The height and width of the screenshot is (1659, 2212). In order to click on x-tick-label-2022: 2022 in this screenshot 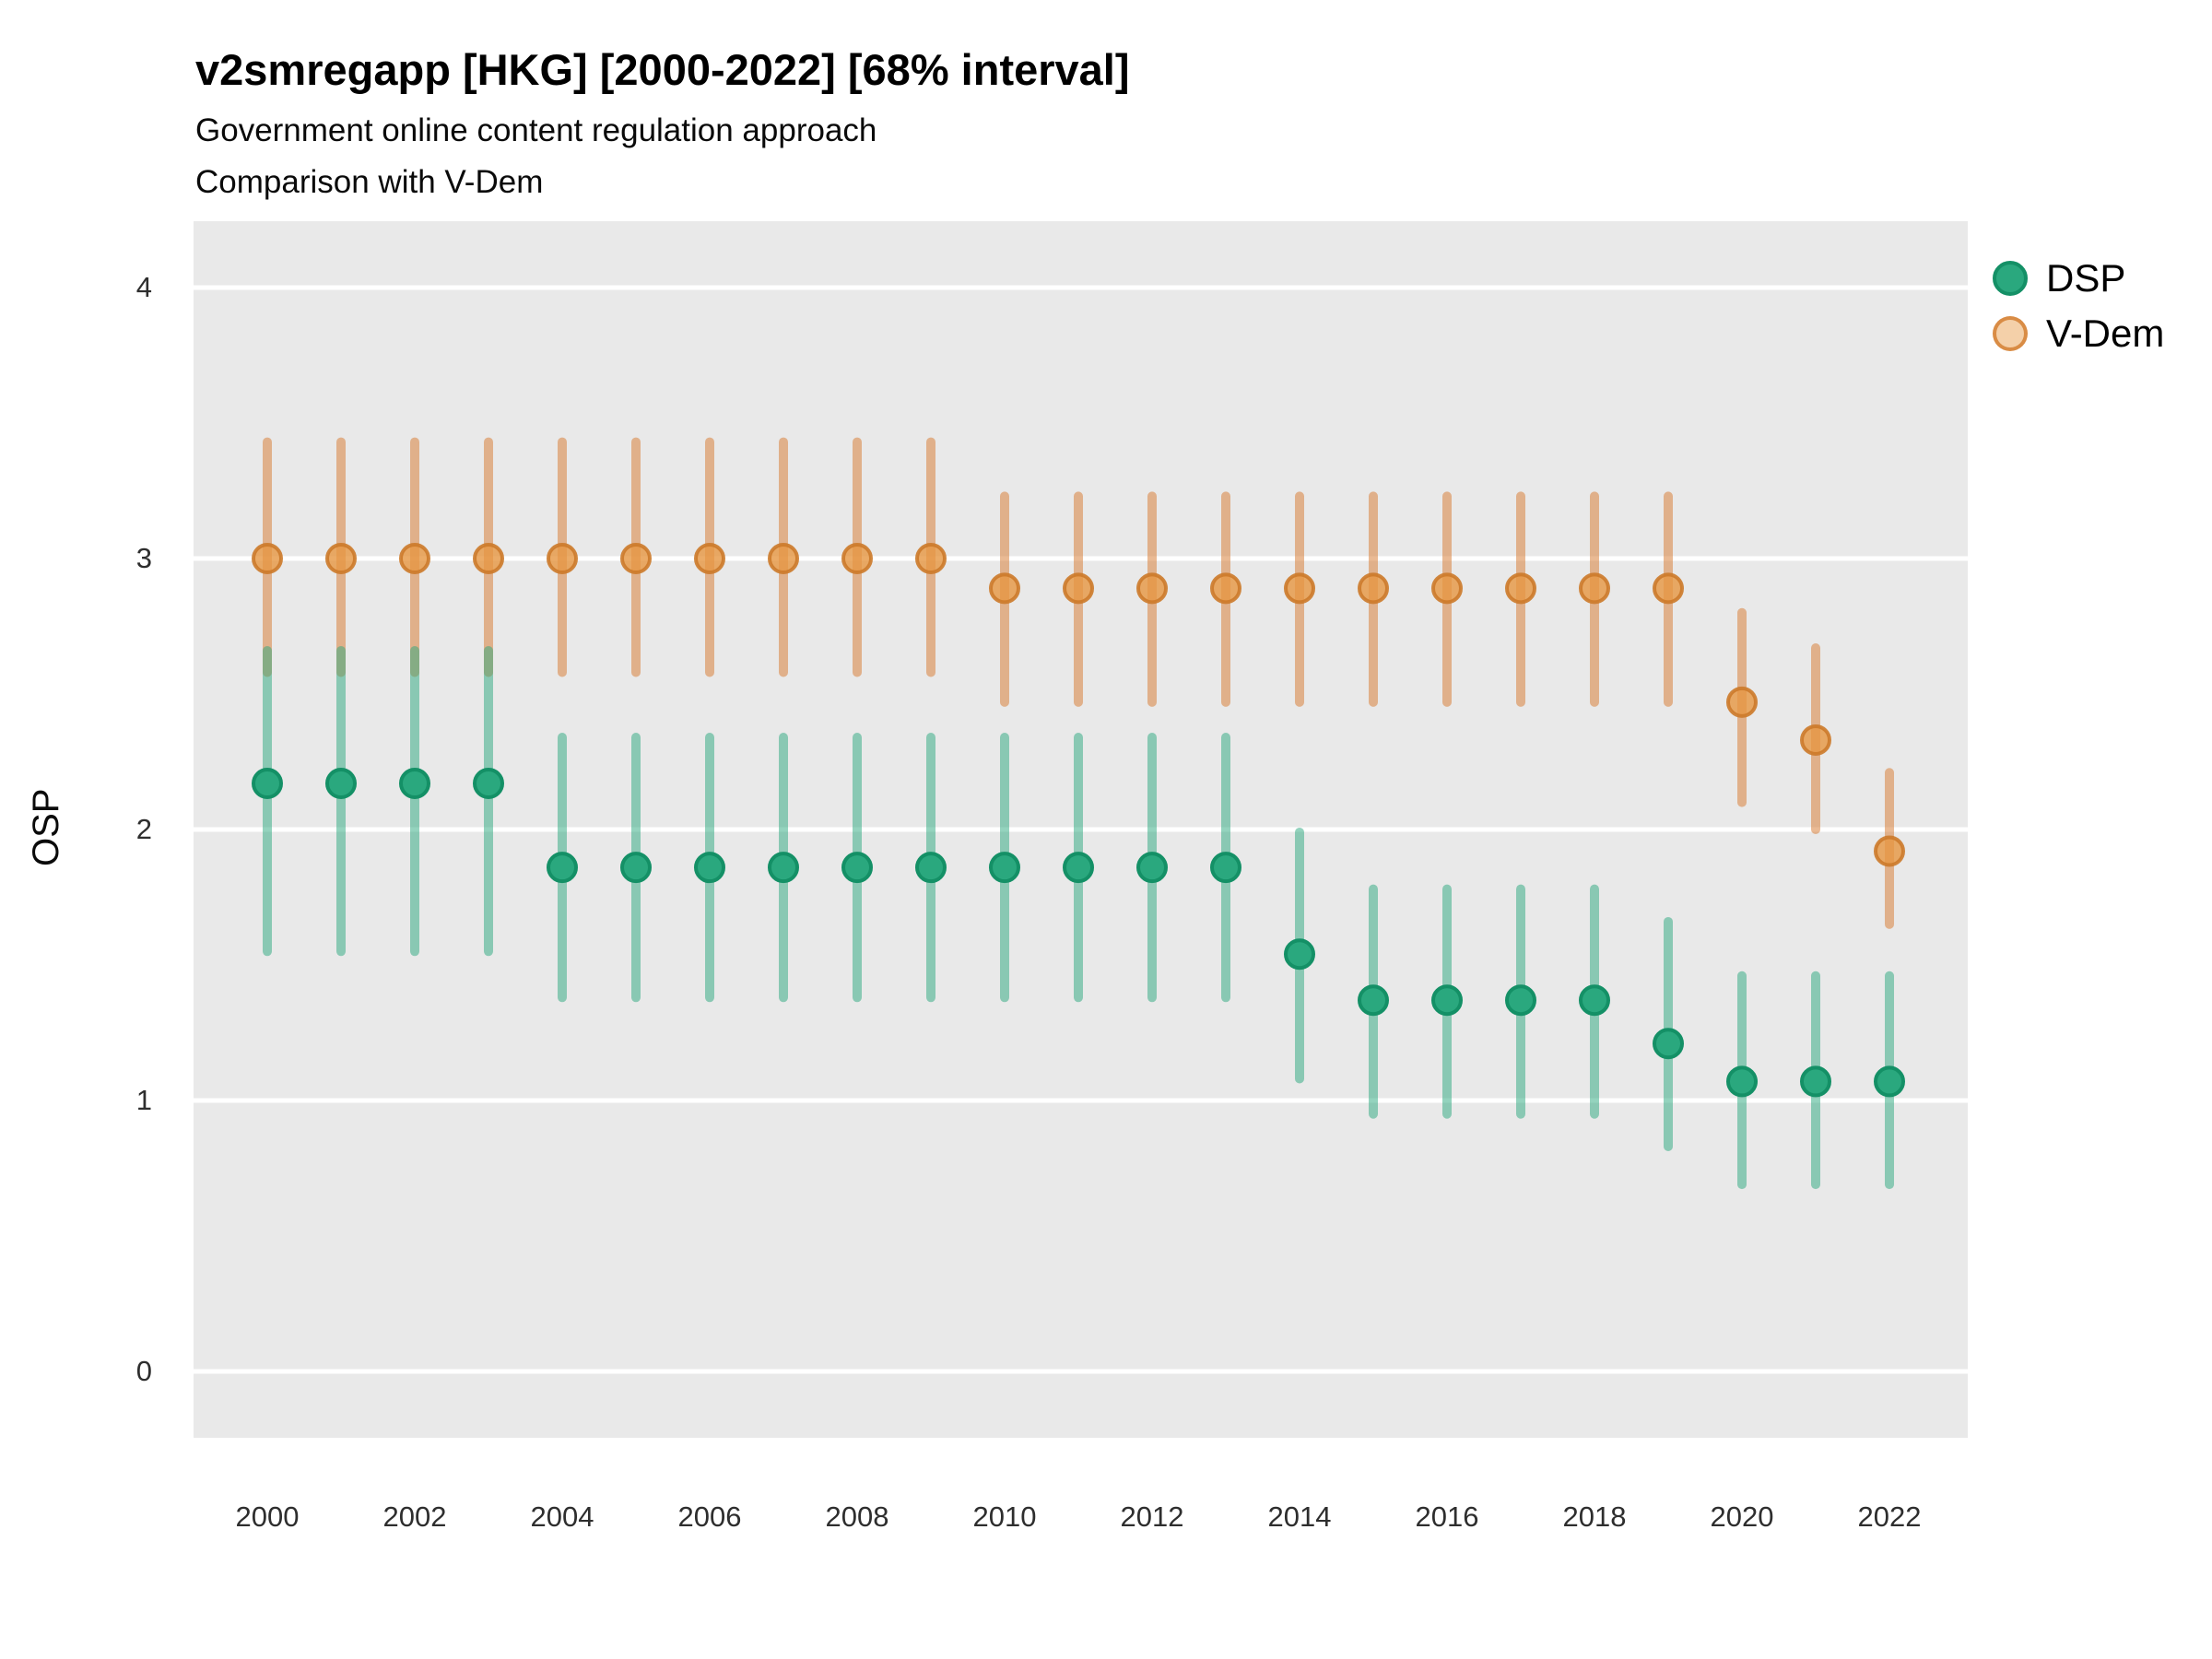, I will do `click(1889, 1516)`.